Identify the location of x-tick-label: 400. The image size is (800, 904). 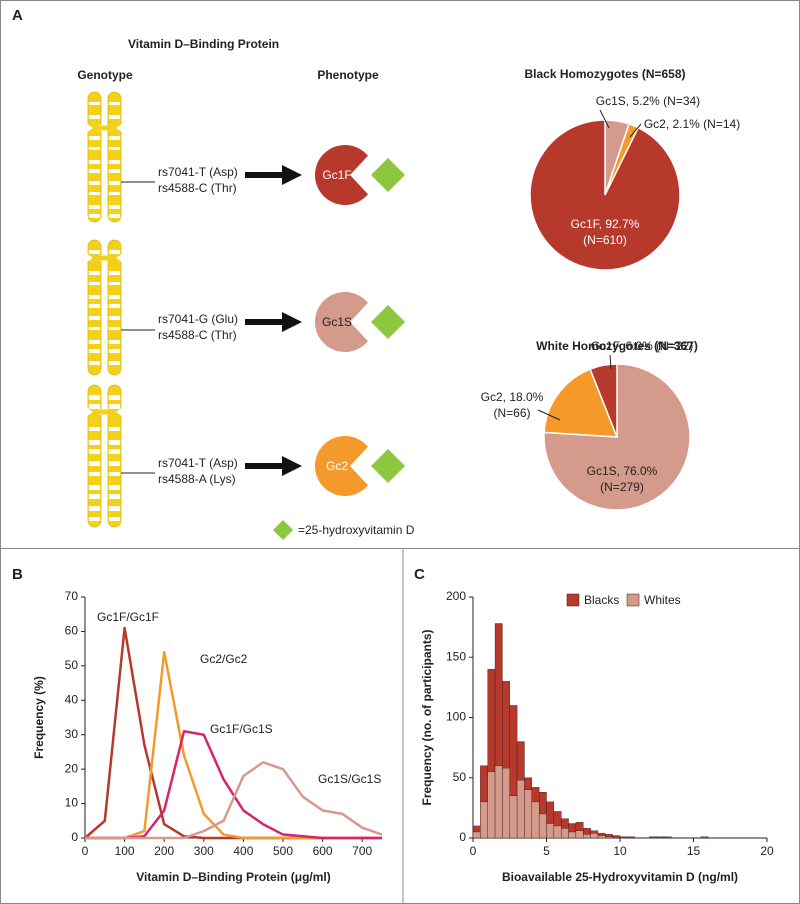
(243, 851).